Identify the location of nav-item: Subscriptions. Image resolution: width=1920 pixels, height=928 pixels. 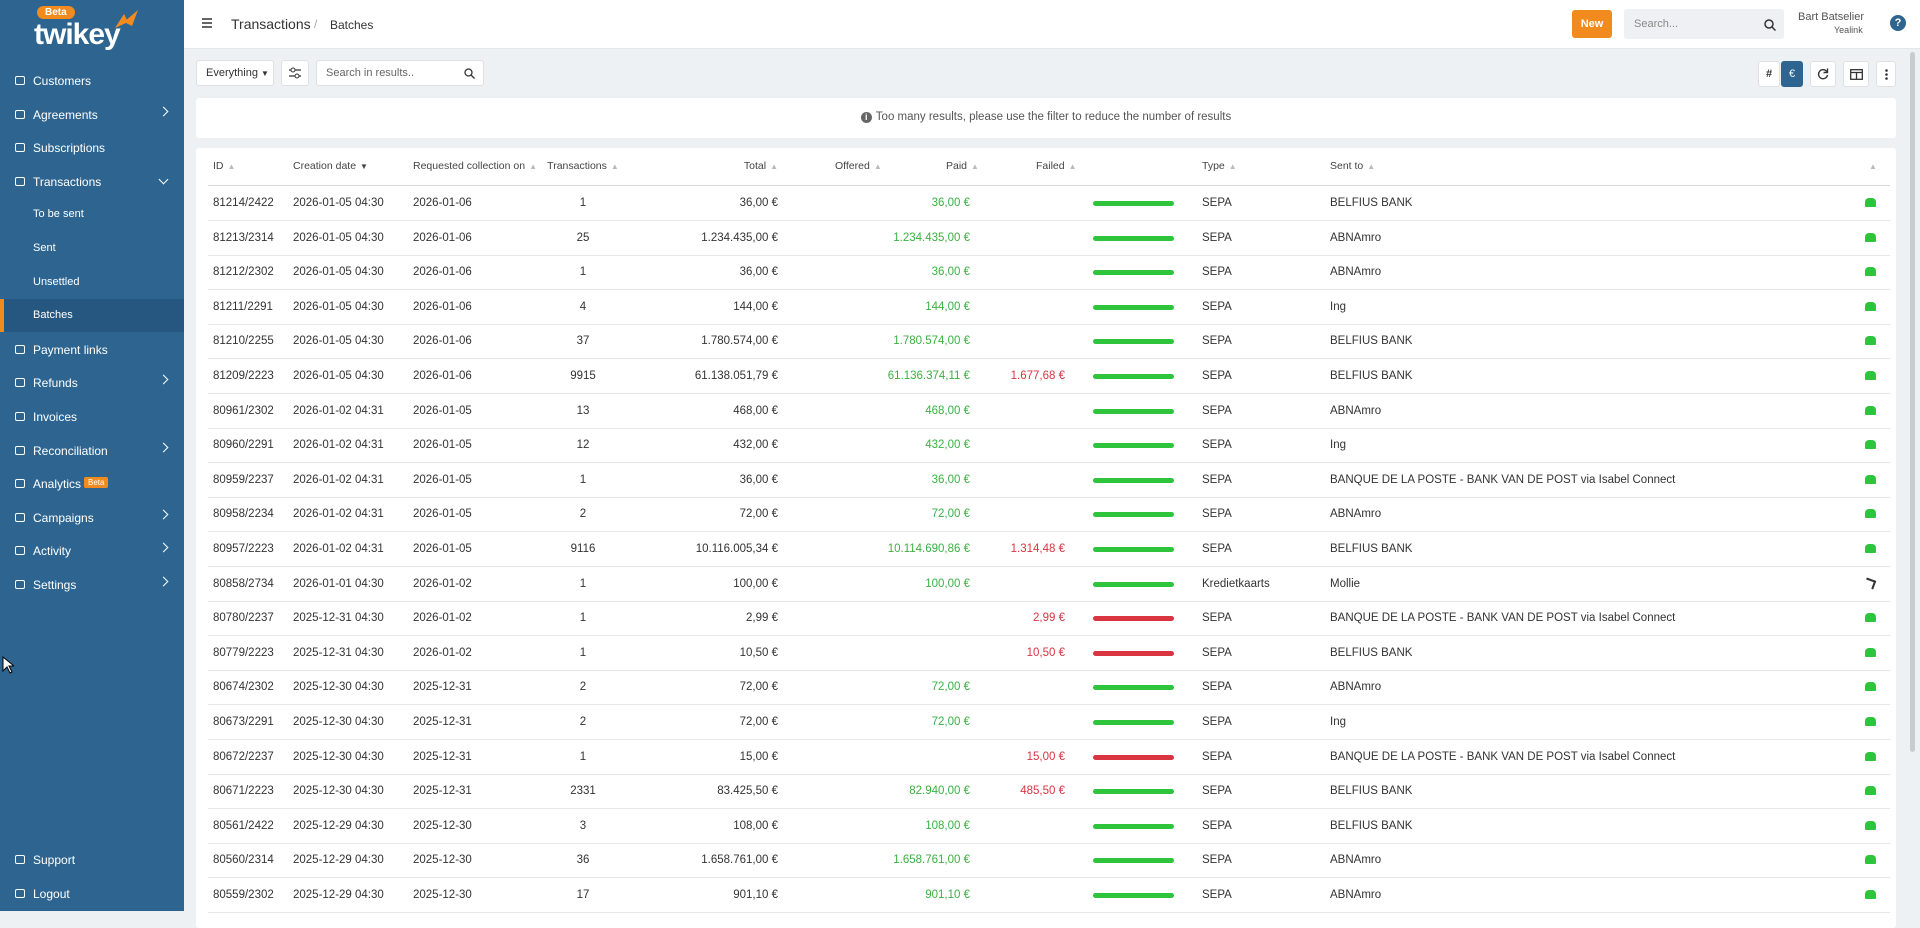
(92, 147).